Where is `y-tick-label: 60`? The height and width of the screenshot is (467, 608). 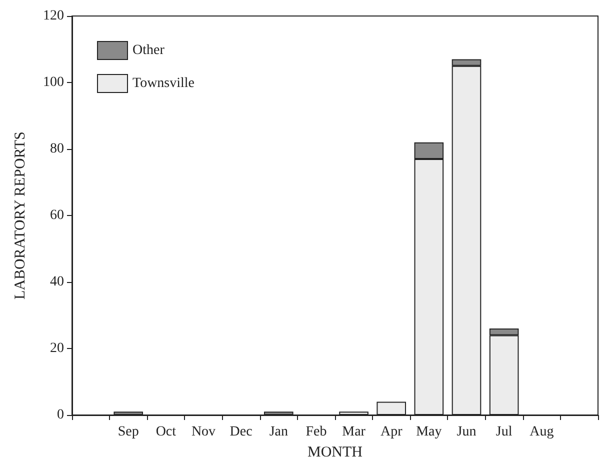
y-tick-label: 60 is located at coordinates (57, 215).